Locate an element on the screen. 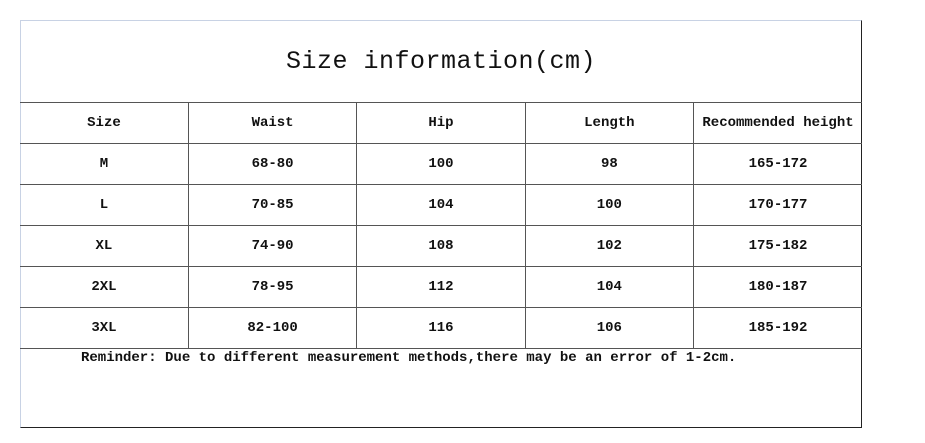 This screenshot has height=443, width=925. chart-title: Size information(cm) is located at coordinates (441, 61).